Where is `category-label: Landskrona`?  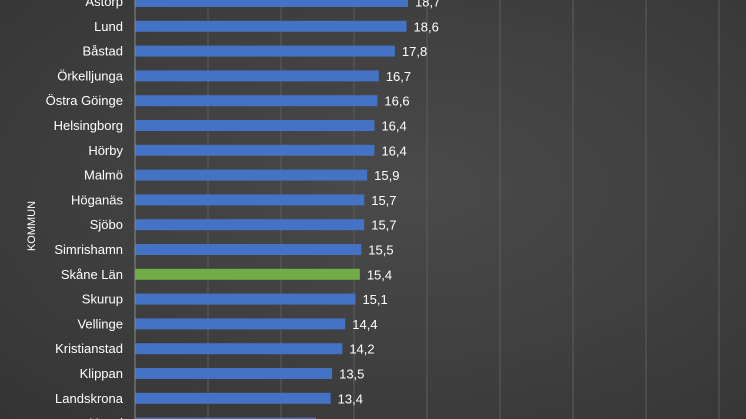
category-label: Landskrona is located at coordinates (89, 398).